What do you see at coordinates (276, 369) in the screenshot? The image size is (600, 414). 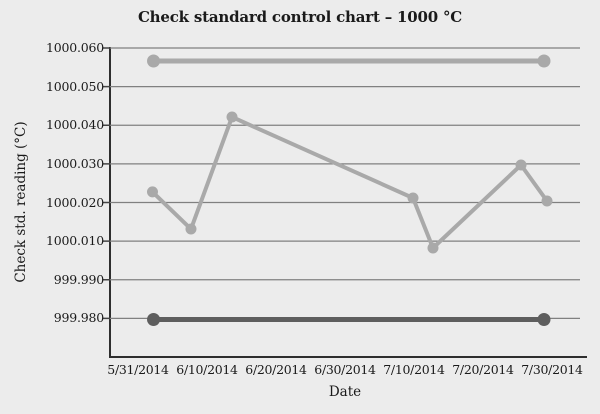 I see `x-tick-label: 6/20/2014` at bounding box center [276, 369].